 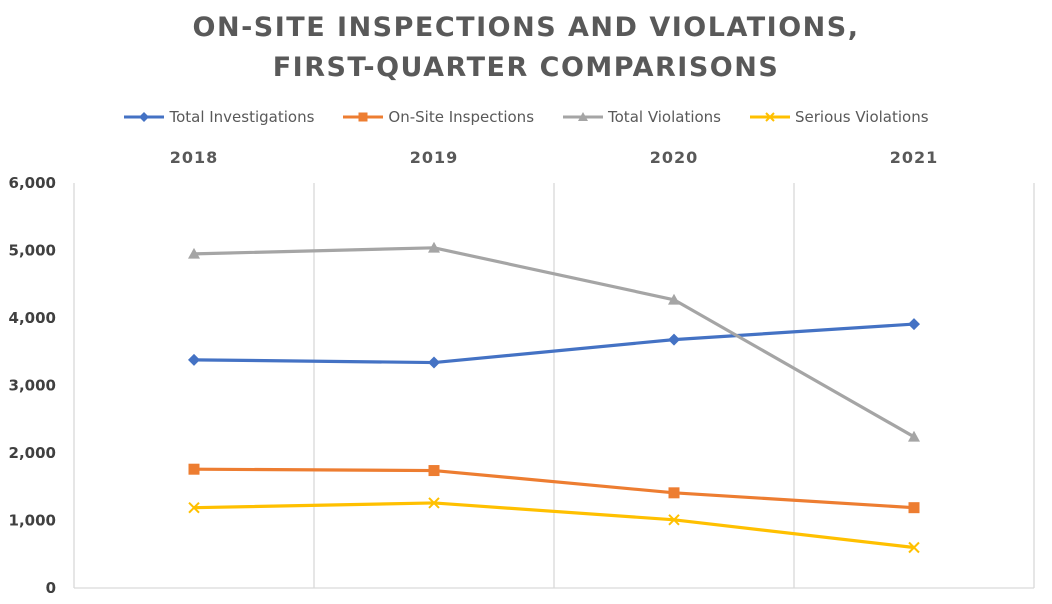 I want to click on legend-item: On-Site Inspections, so click(x=438, y=117).